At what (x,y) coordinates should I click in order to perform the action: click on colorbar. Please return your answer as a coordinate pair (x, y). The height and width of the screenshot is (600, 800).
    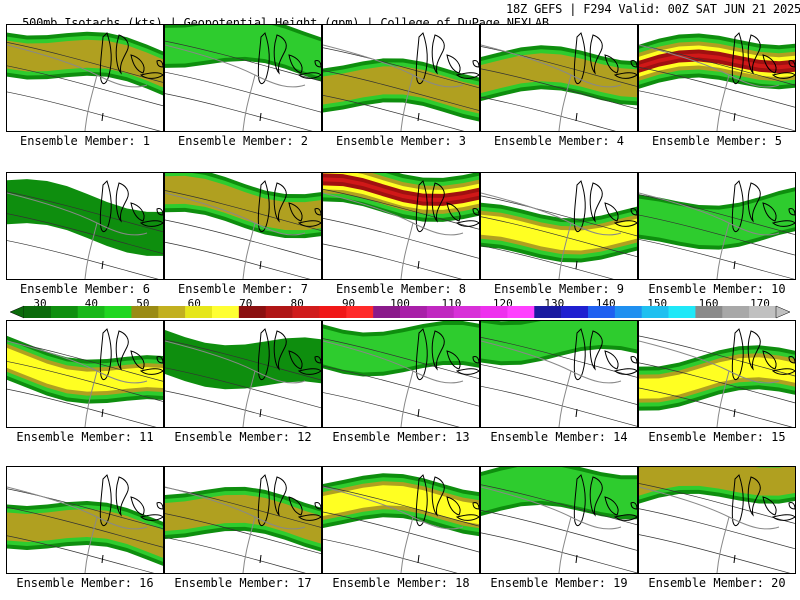
    Looking at the image, I should click on (400, 312).